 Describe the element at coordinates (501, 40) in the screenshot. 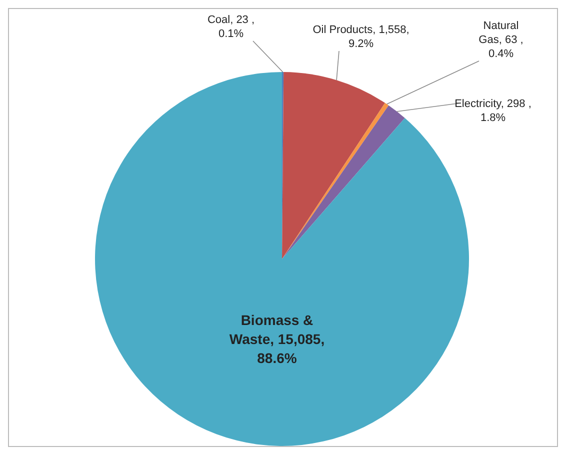

I see `slice-label: Natural Gas, 63 , 0.4%` at that location.